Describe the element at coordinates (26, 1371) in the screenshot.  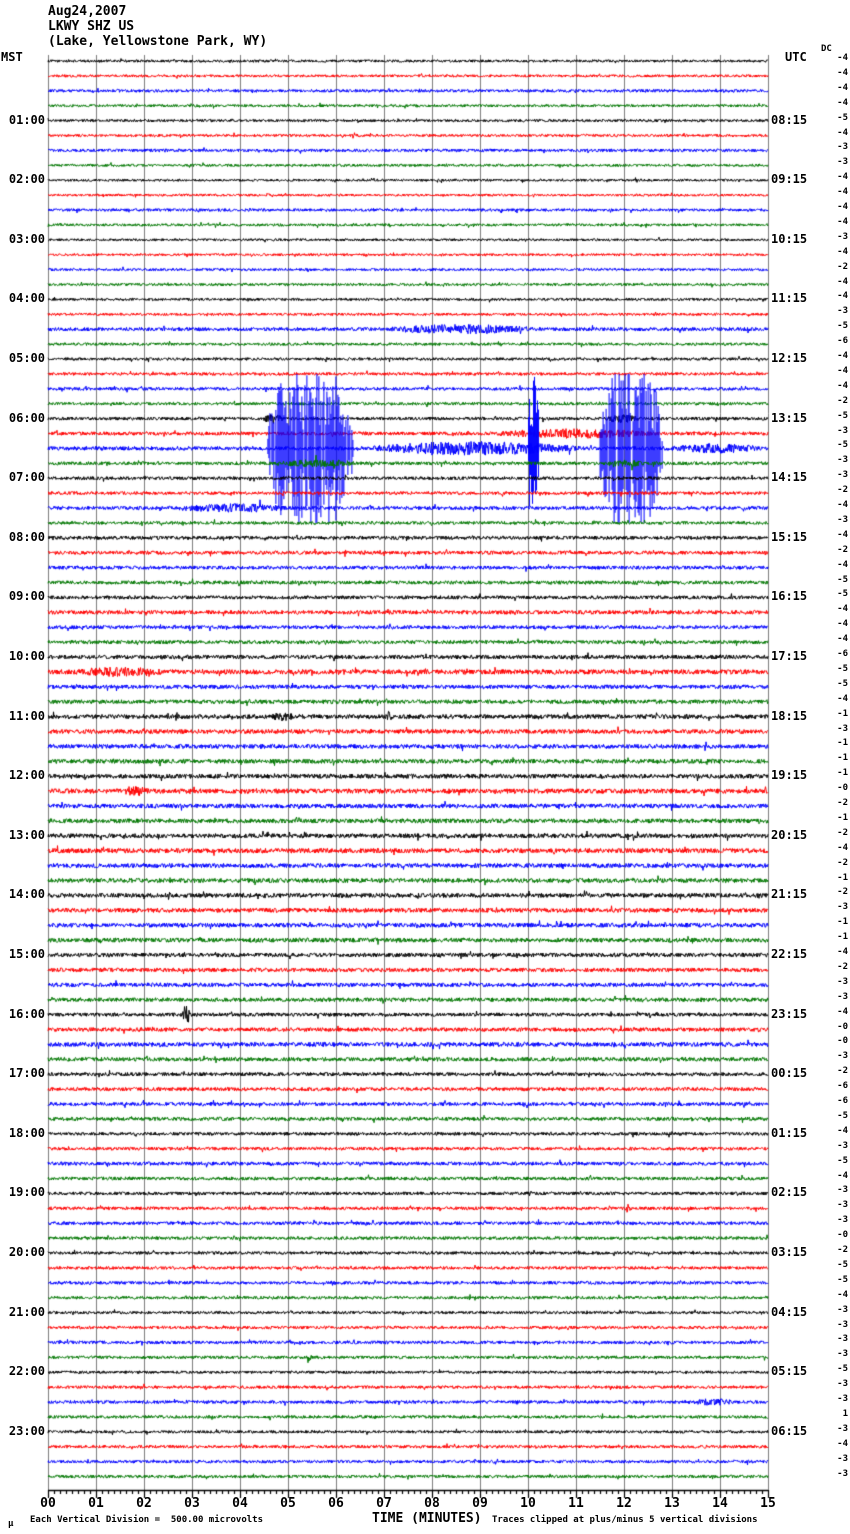
I see `mst-hour-label: 22:00` at that location.